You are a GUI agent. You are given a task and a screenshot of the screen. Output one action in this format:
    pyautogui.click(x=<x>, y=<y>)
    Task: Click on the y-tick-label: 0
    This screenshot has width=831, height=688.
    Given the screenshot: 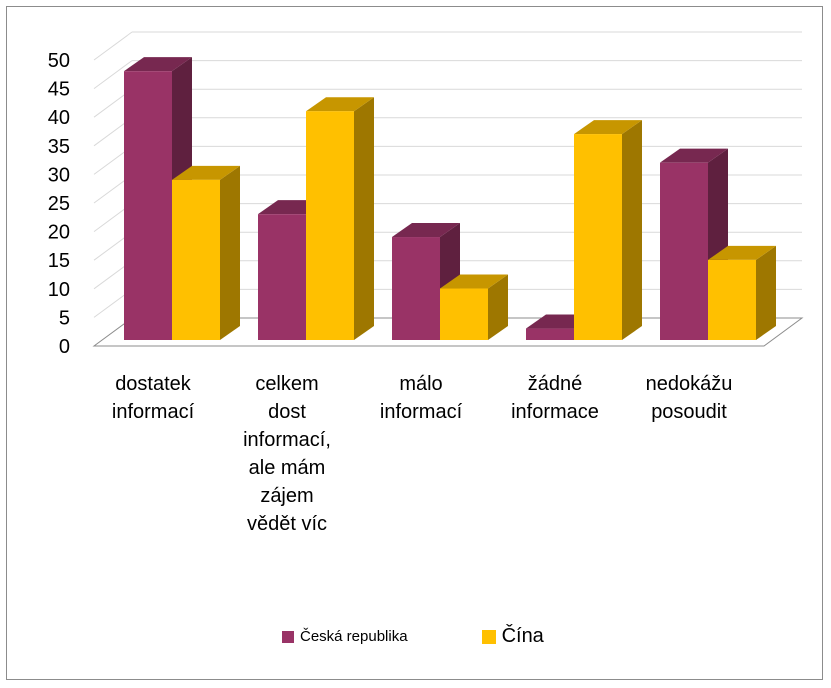 What is the action you would take?
    pyautogui.click(x=64, y=347)
    